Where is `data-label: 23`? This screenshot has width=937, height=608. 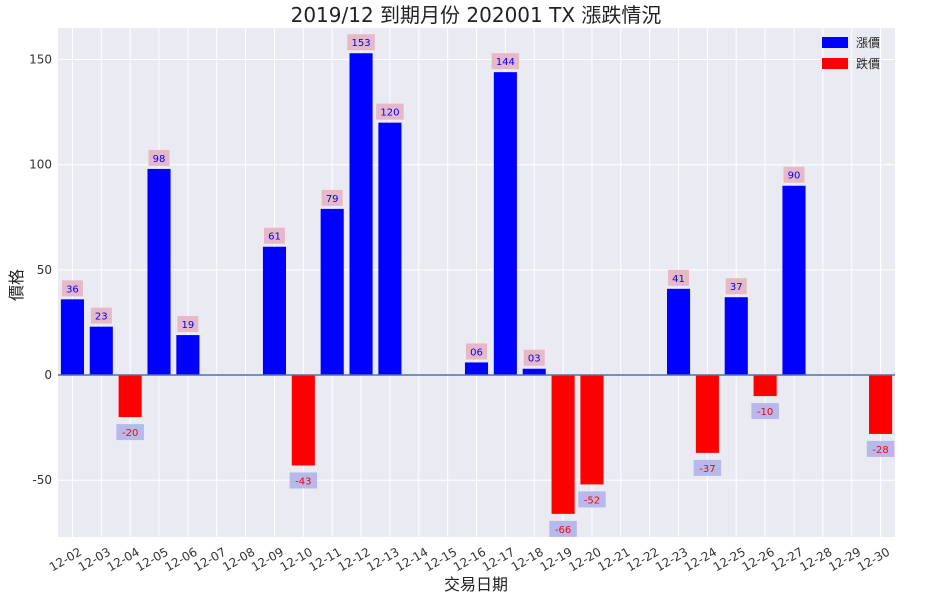
data-label: 23 is located at coordinates (101, 317).